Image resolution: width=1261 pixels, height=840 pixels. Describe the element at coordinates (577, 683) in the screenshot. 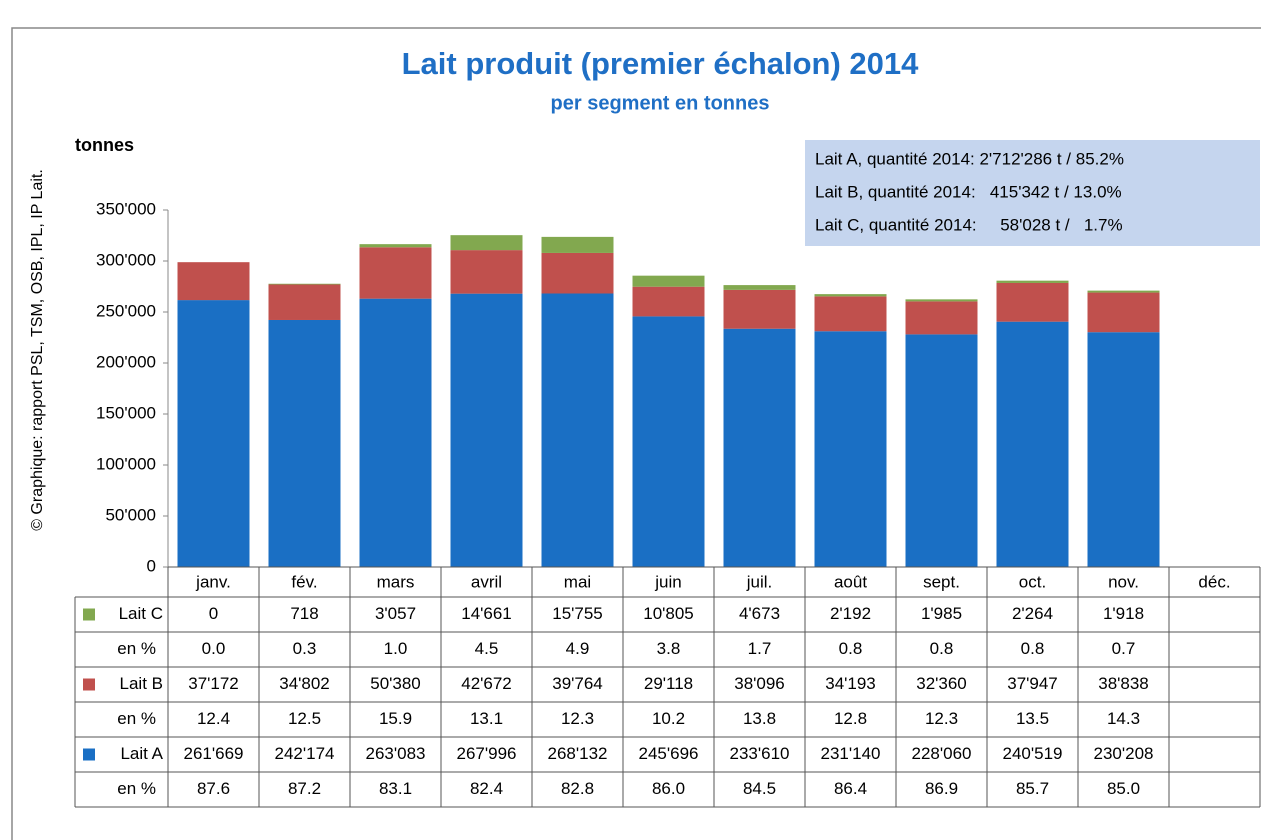

I see `data-label: 39'764` at that location.